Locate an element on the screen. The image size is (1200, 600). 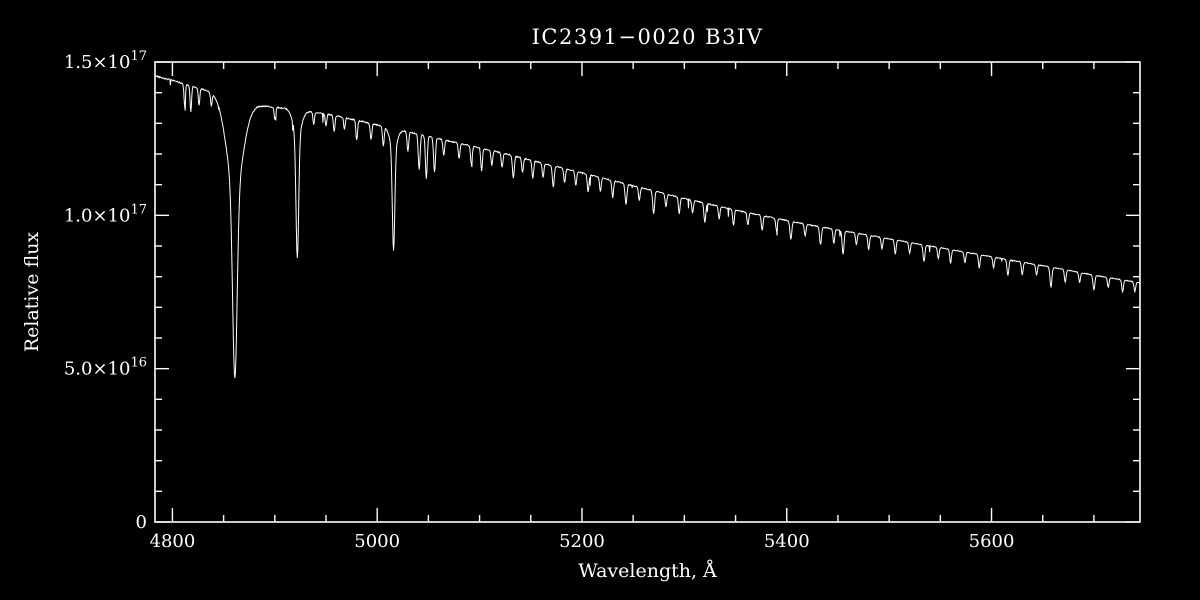
x-tick-label: 4800 is located at coordinates (173, 541).